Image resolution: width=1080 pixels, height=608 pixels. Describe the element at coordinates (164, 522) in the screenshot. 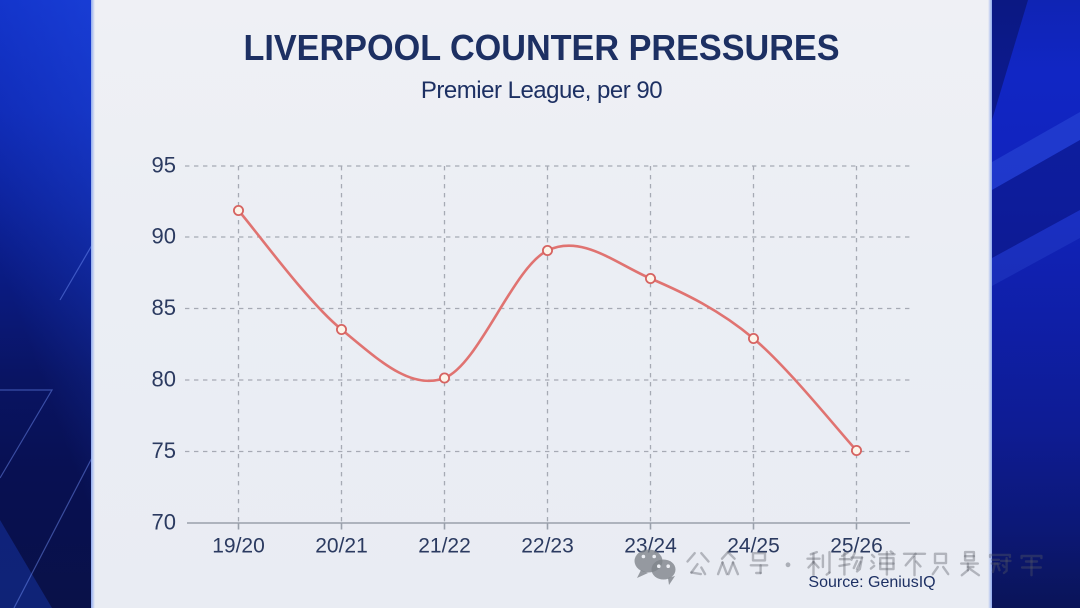

I see `svg-text: 70` at that location.